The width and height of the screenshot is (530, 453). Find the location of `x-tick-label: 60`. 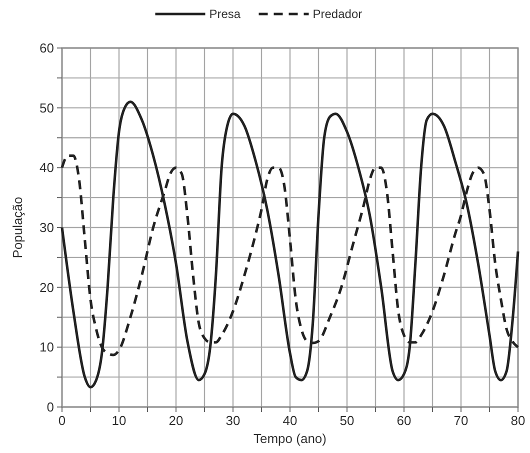

x-tick-label: 60 is located at coordinates (404, 420).